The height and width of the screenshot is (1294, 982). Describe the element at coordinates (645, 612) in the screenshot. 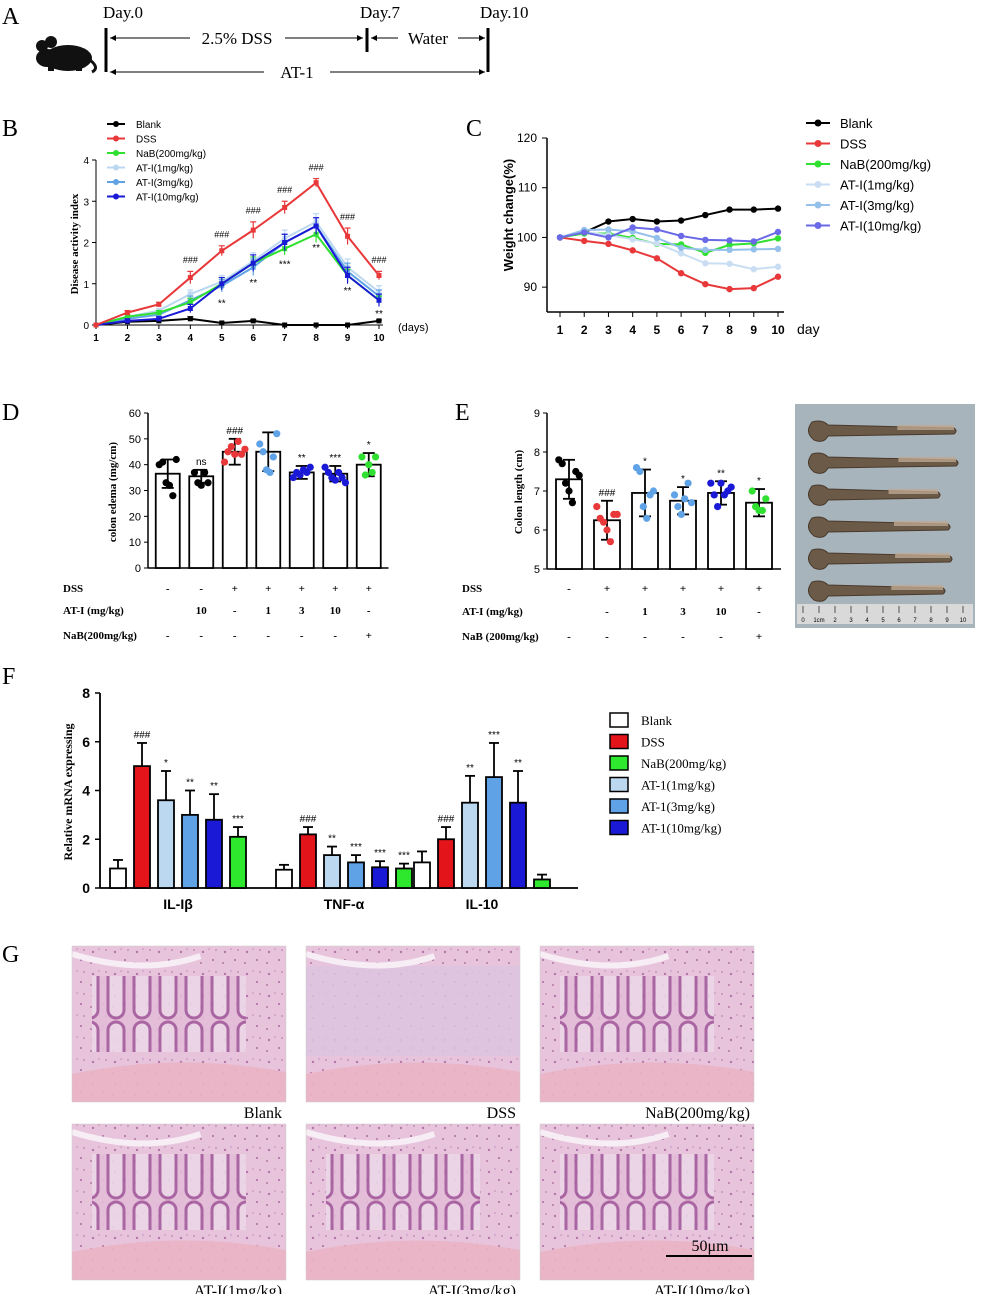

I see `treatment-cell: 1` at that location.